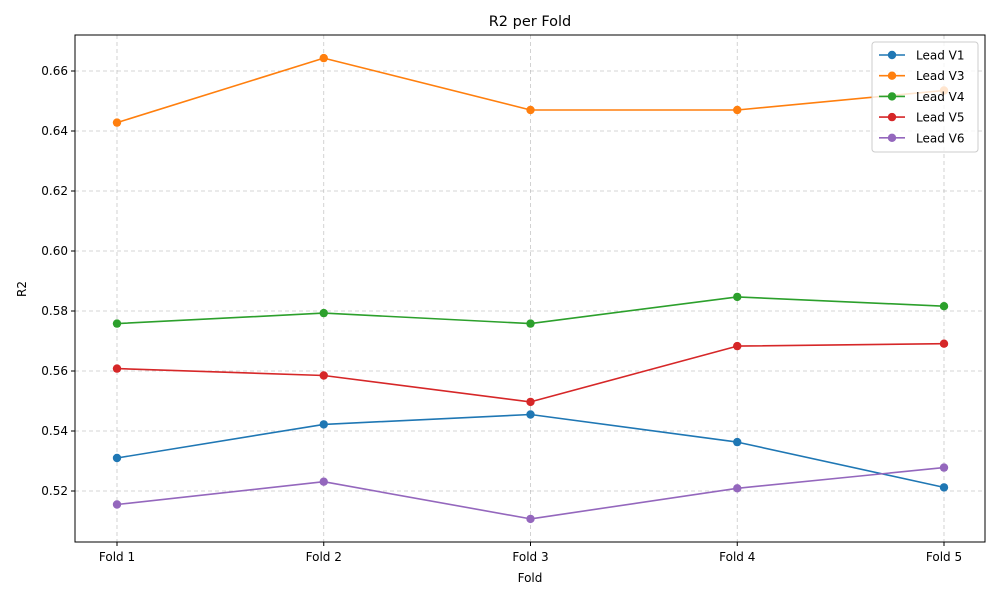 The image size is (1000, 600). I want to click on y-tick-label: 0.52, so click(54, 491).